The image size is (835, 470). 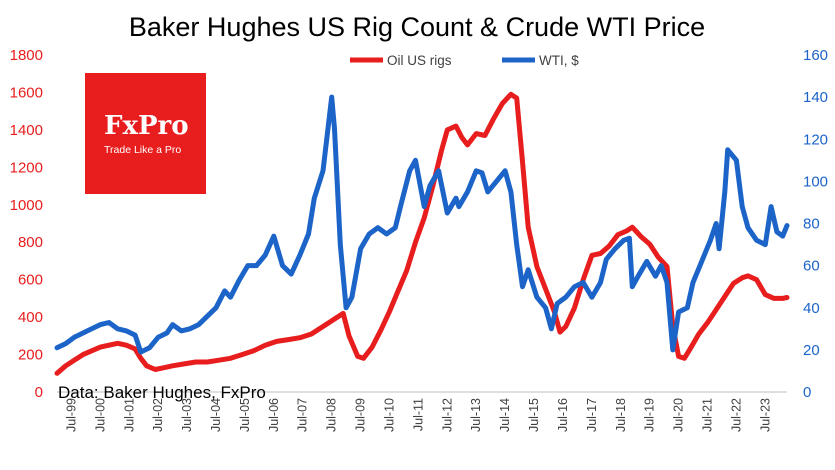 What do you see at coordinates (811, 350) in the screenshot?
I see `right-axis-tick-label: 20` at bounding box center [811, 350].